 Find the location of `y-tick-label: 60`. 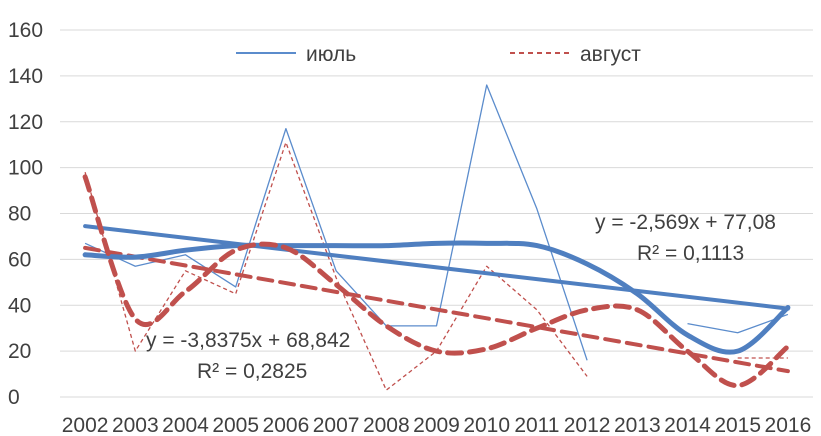

y-tick-label: 60 is located at coordinates (19, 259).